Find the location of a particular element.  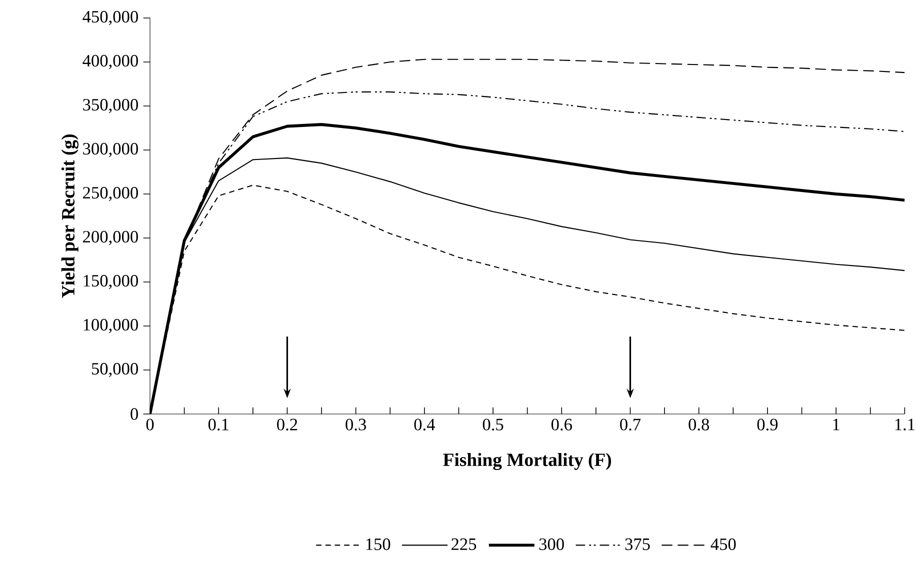

x-tick-label: 0.5 is located at coordinates (493, 424).